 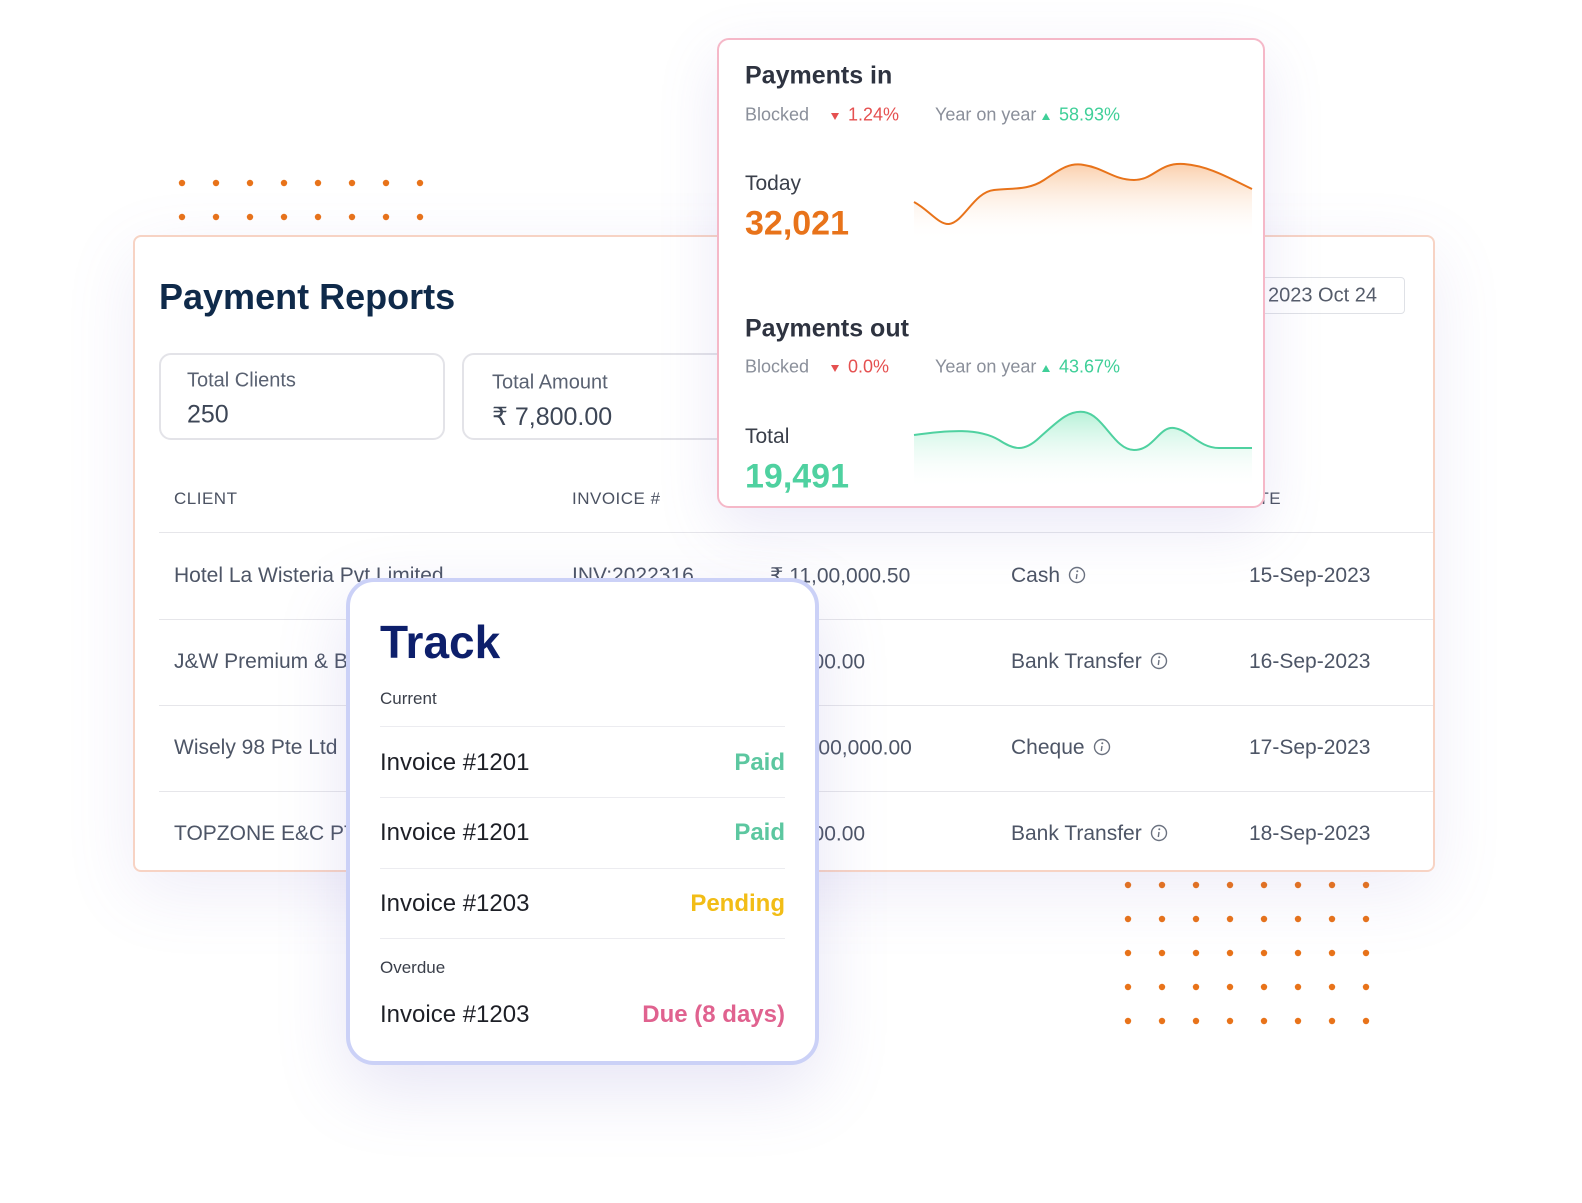 What do you see at coordinates (737, 903) in the screenshot?
I see `status: Pending` at bounding box center [737, 903].